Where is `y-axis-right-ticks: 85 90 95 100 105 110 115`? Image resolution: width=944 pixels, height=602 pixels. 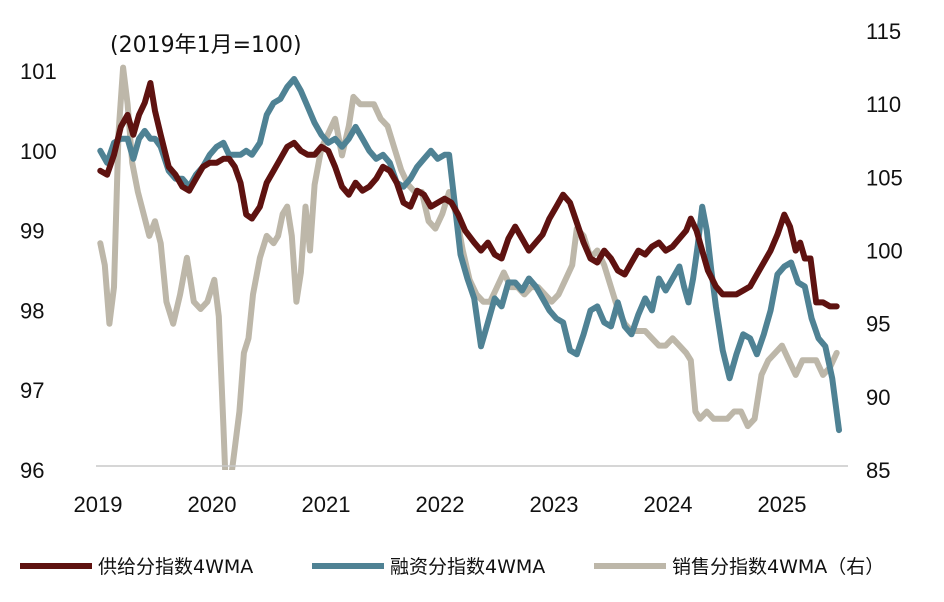 y-axis-right-ticks: 85 90 95 100 105 110 115 is located at coordinates (884, 251).